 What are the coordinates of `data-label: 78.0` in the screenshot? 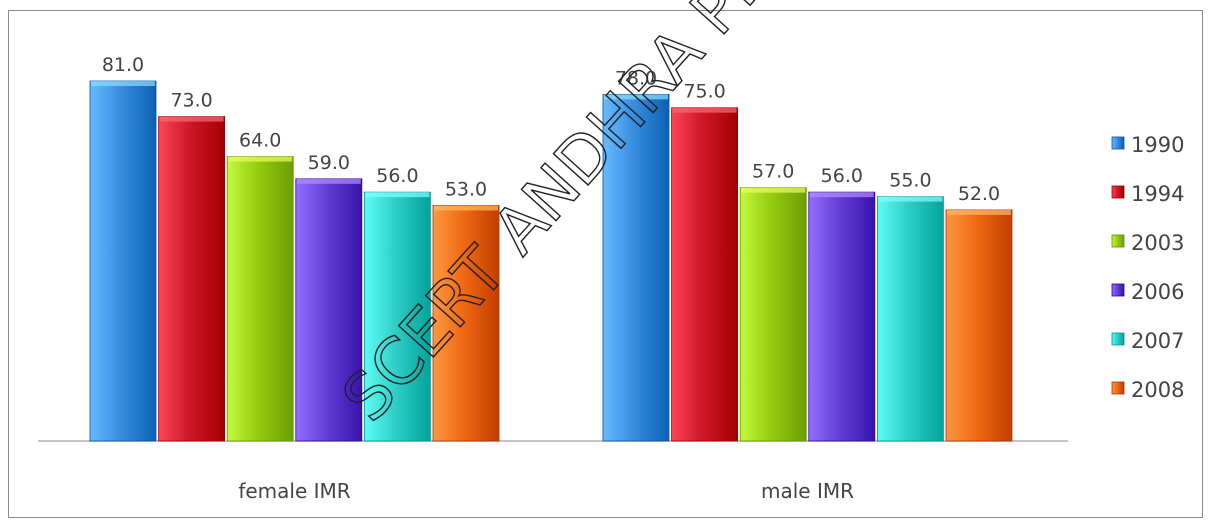 It's located at (636, 78).